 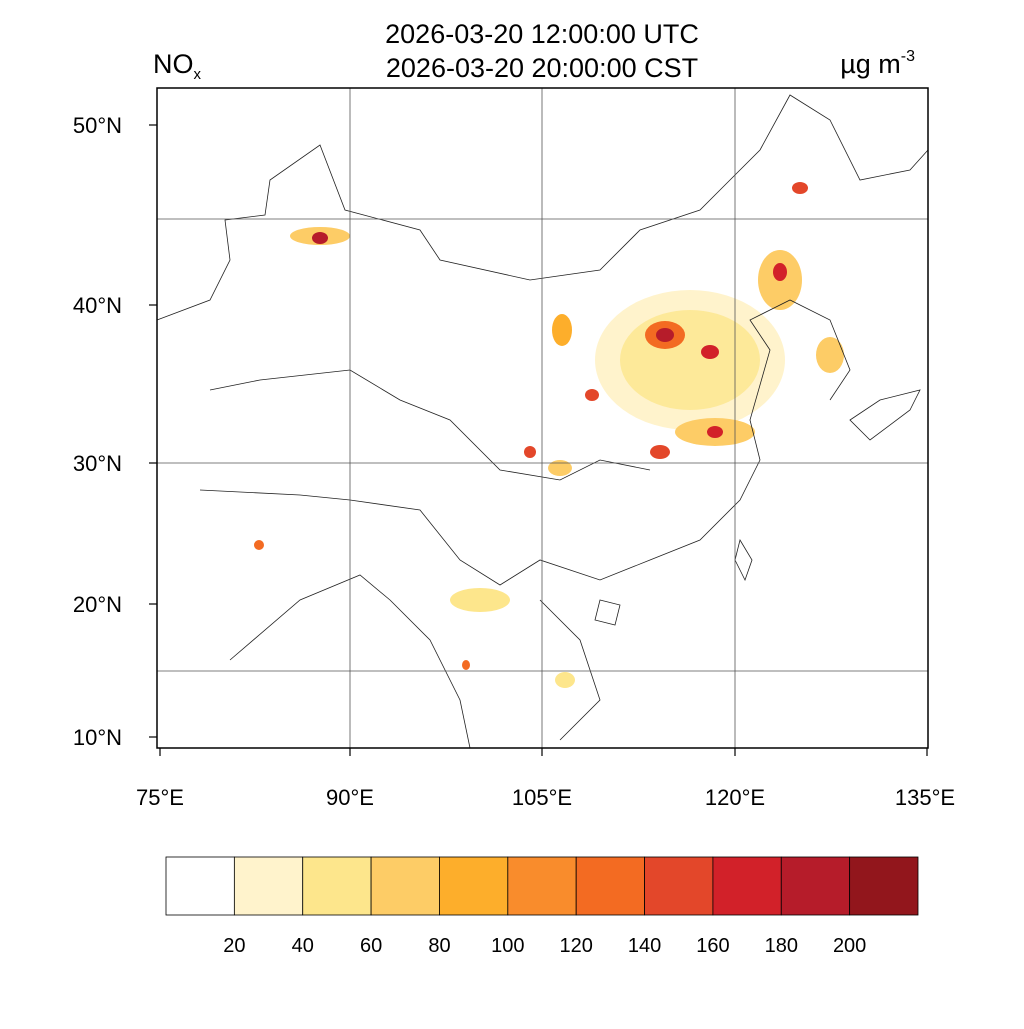 I want to click on colorbar-label: 40, so click(x=303, y=946).